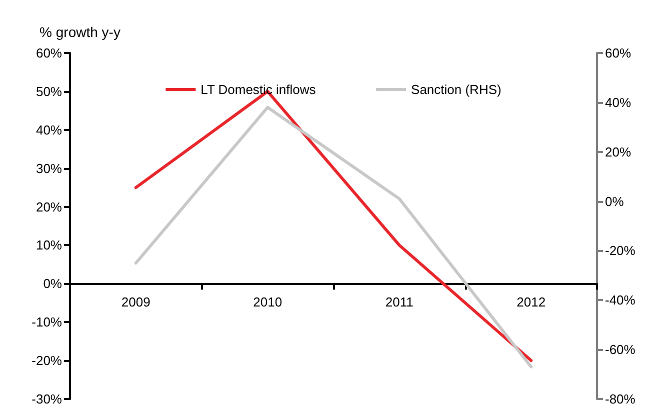  Describe the element at coordinates (49, 245) in the screenshot. I see `y-tick-label: 10%` at that location.